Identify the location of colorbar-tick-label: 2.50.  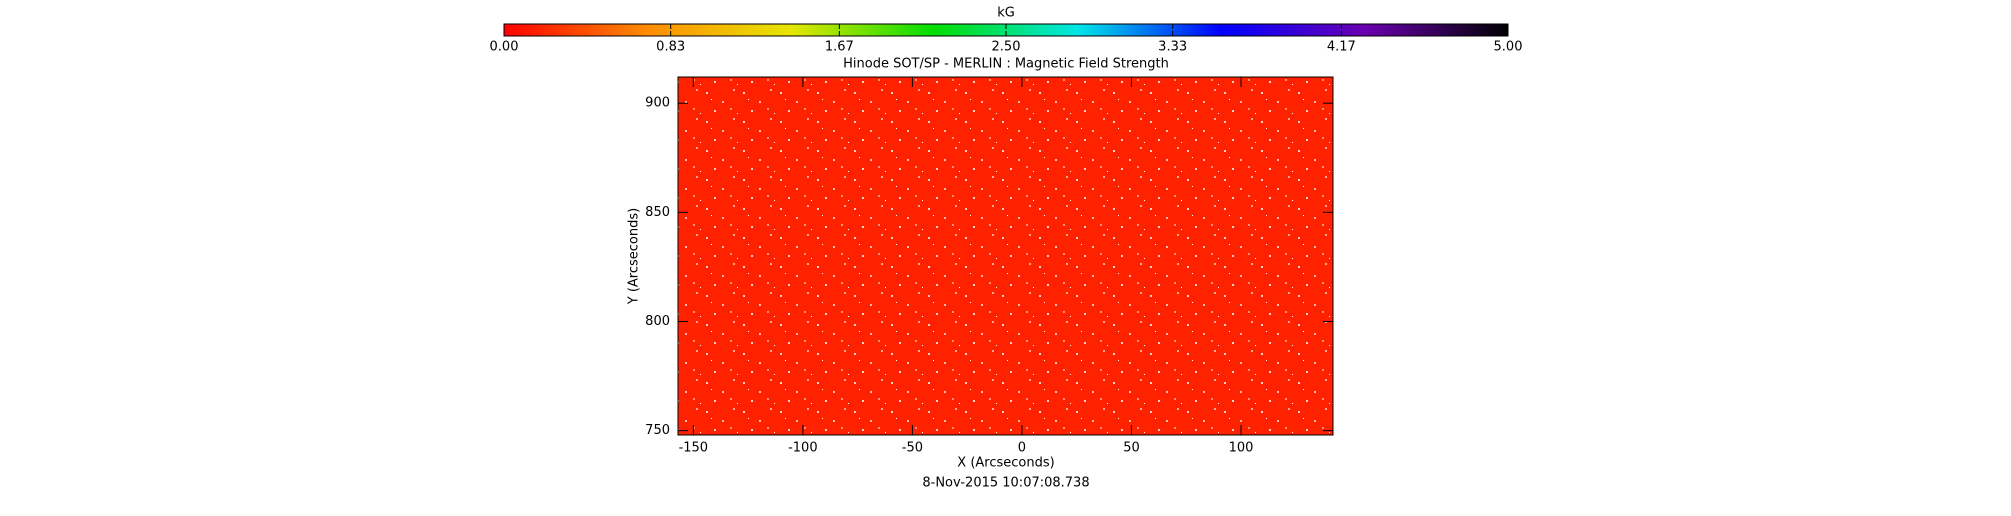
(1006, 47).